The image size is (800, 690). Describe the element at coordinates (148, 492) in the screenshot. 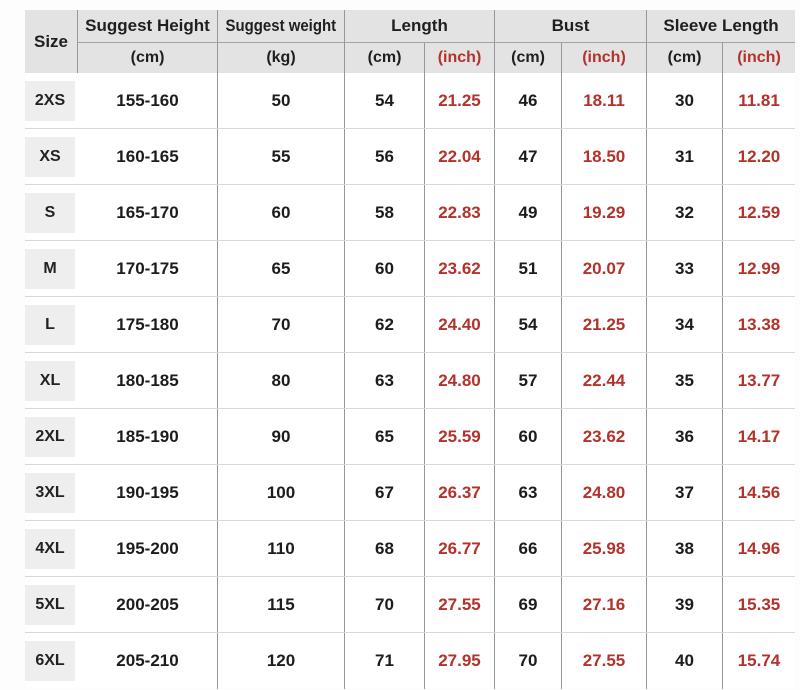

I see `height-cell: 190-195` at that location.